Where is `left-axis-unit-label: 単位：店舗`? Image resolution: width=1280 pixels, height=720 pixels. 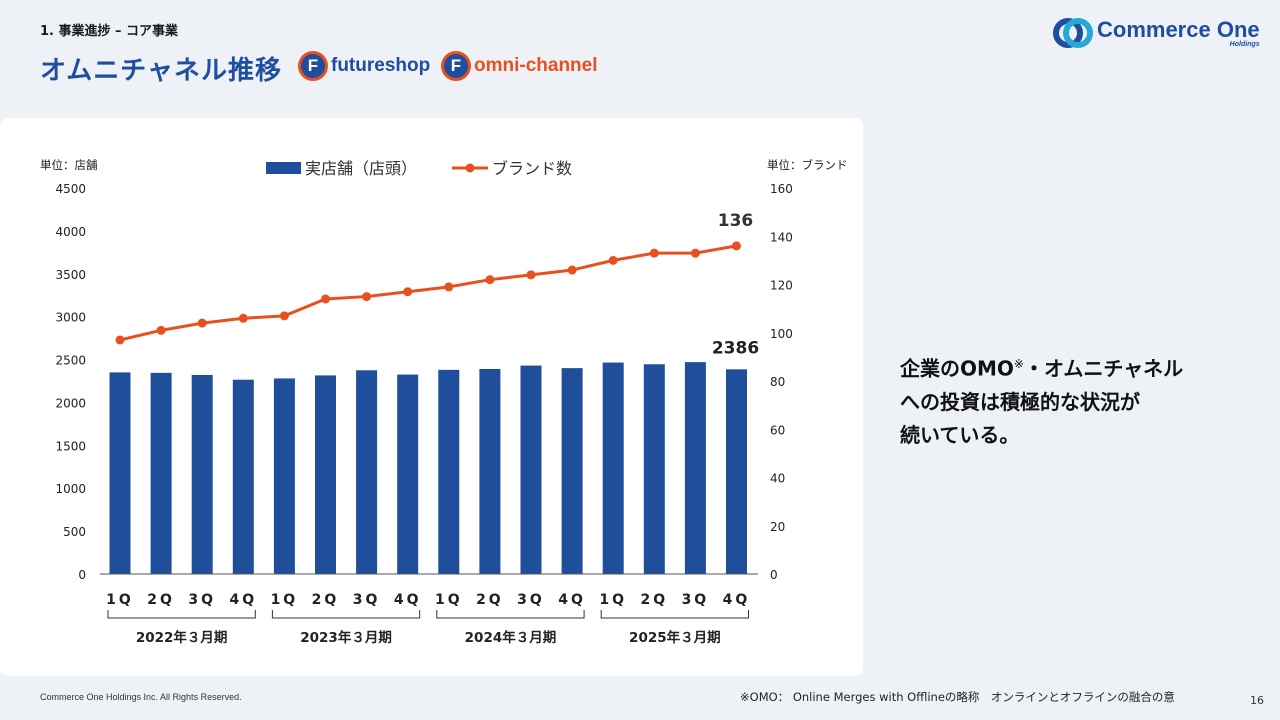 left-axis-unit-label: 単位：店舗 is located at coordinates (69, 165).